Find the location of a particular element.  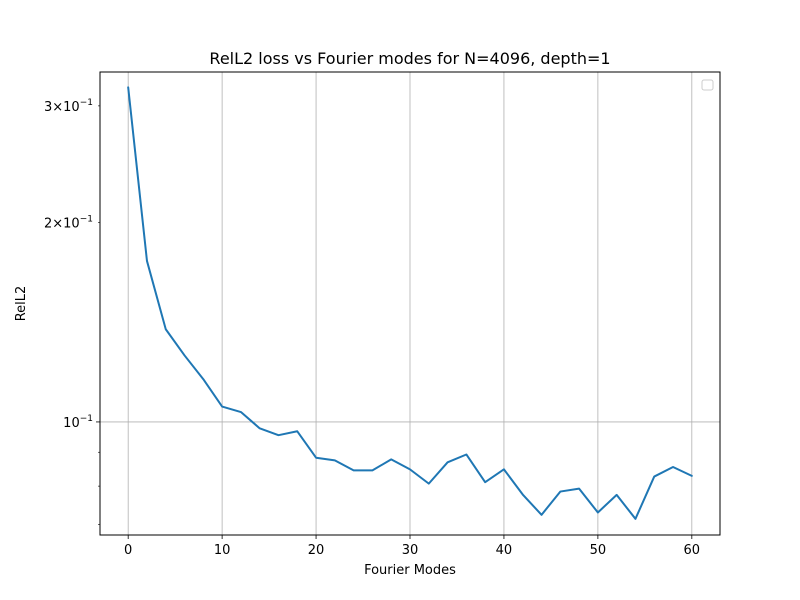

x-tick-label: 30 is located at coordinates (410, 550).